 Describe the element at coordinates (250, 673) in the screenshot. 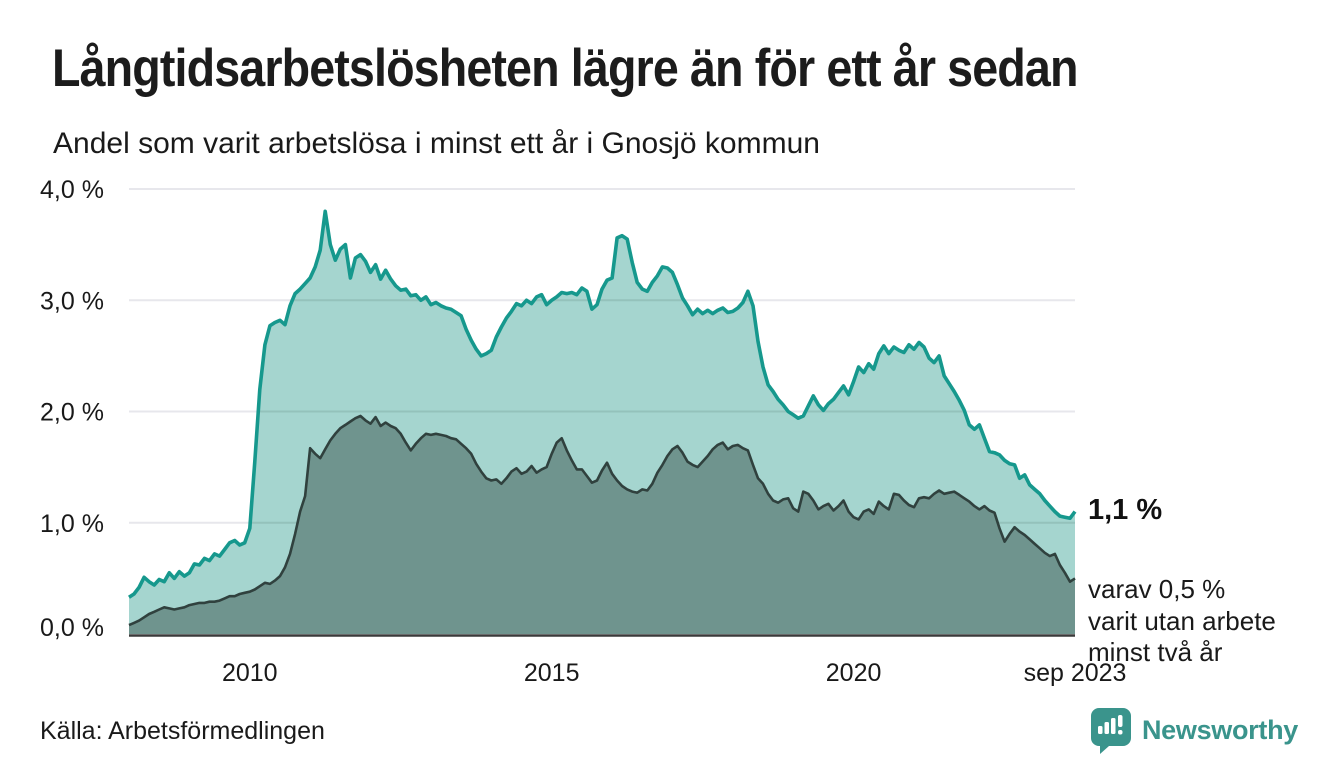

I see `x-axis-label: 2010` at that location.